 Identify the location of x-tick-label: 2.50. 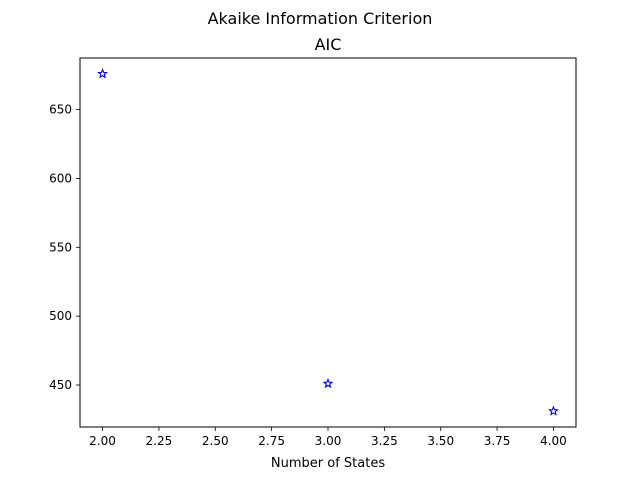
(215, 441).